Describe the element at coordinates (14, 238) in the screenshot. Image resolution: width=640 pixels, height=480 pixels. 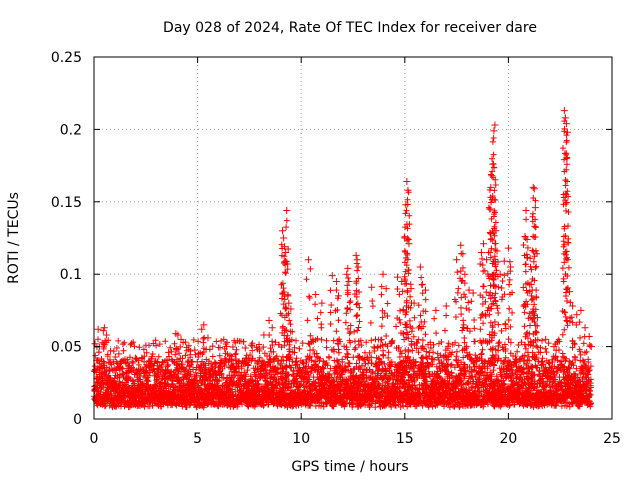
I see `y-axis-label: ROTI / TECUs` at that location.